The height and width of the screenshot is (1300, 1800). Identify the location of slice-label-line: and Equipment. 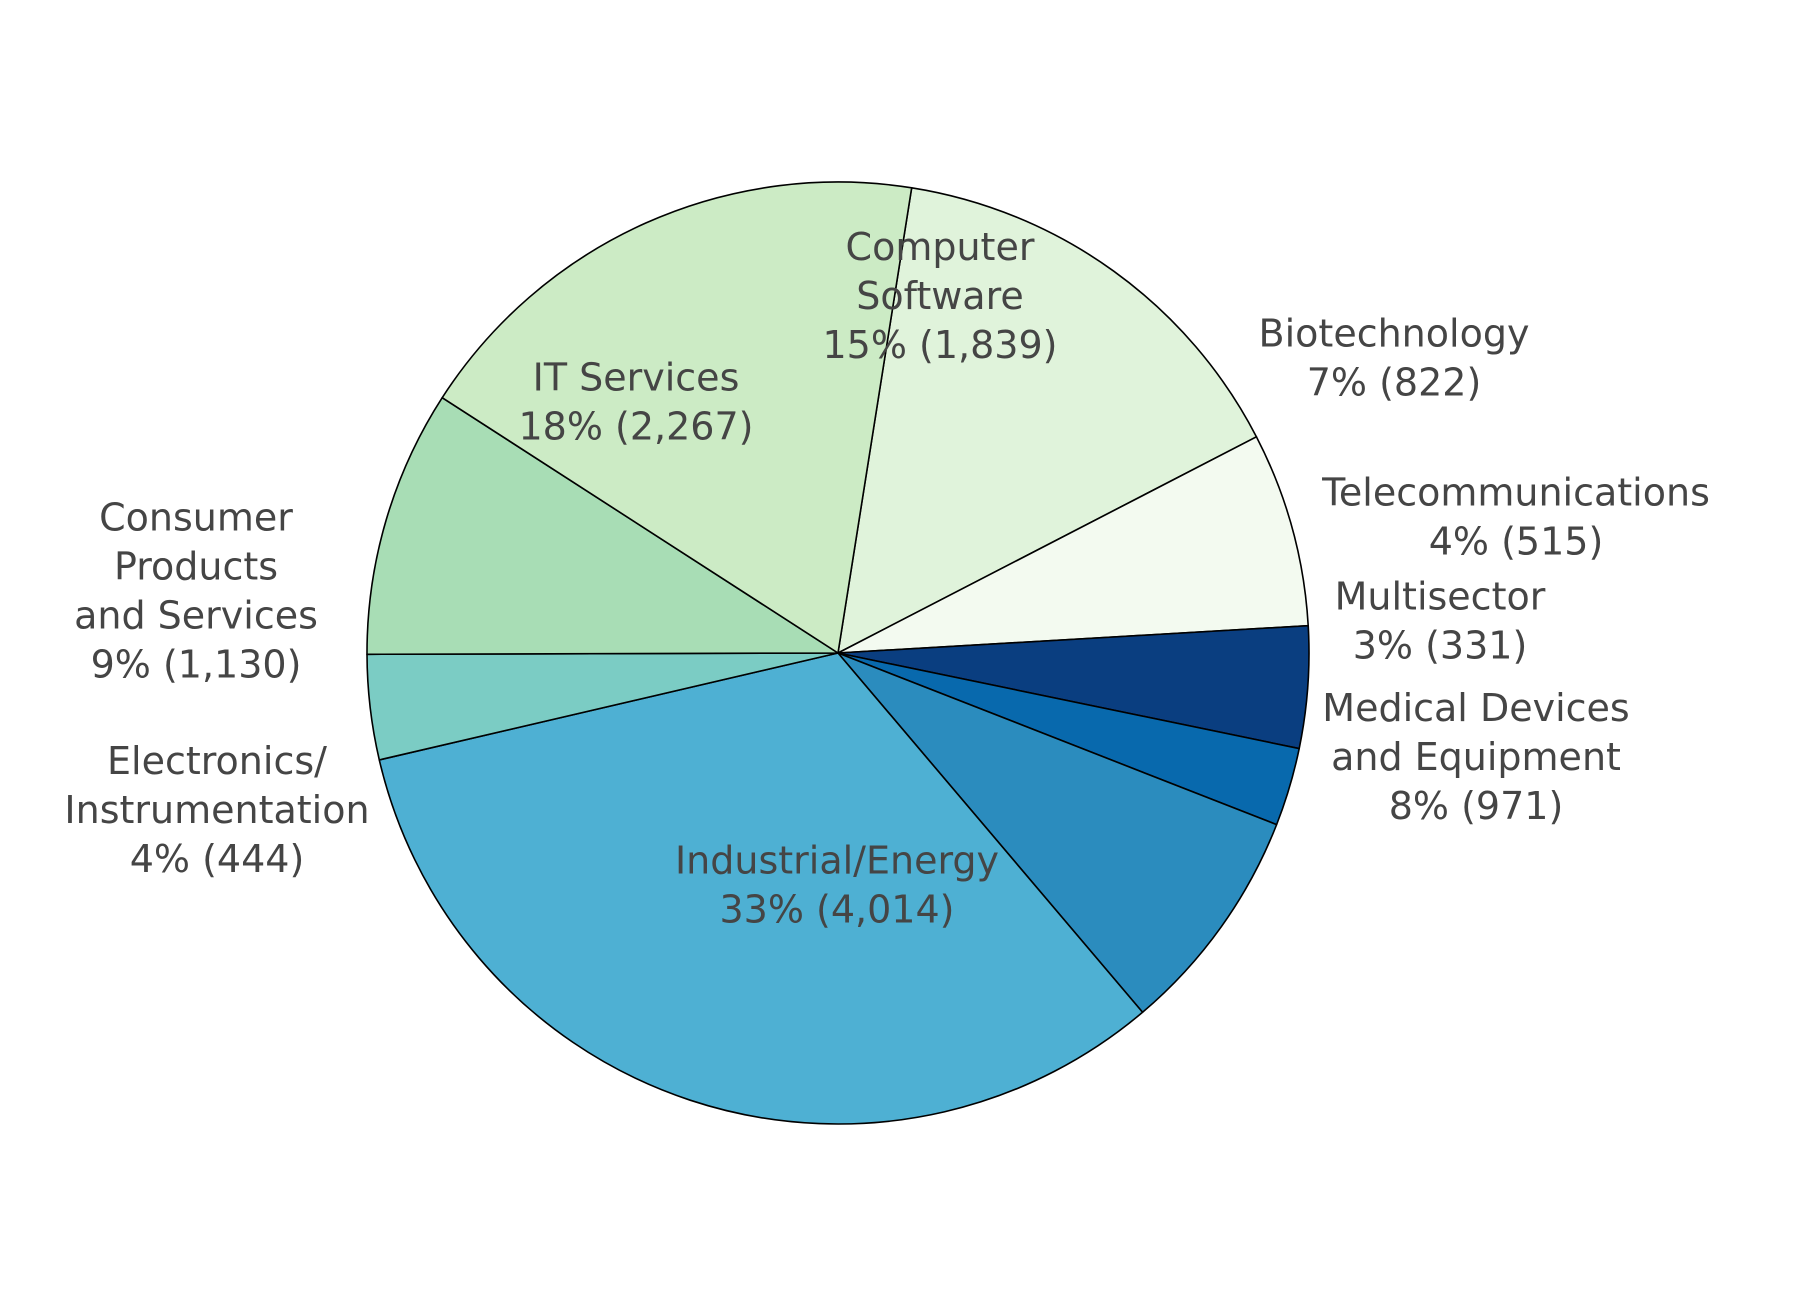
(1476, 757).